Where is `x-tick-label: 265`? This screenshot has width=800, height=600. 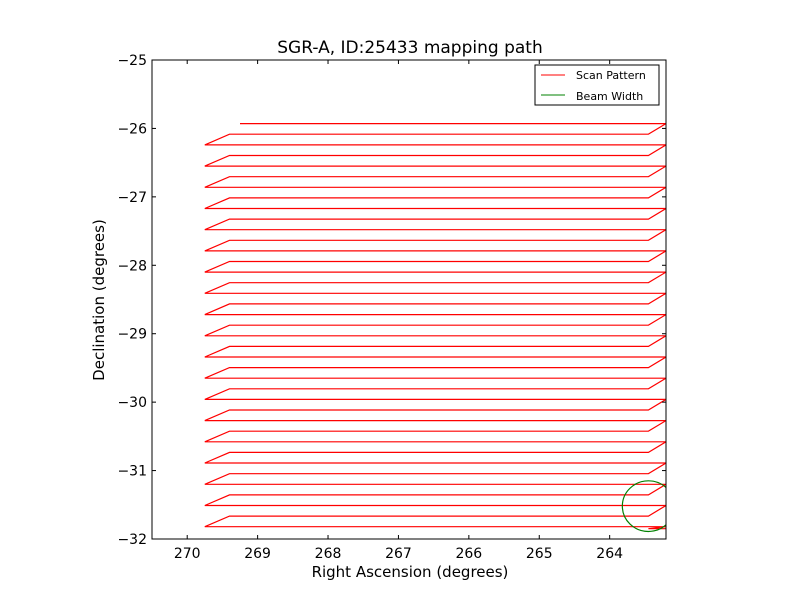
x-tick-label: 265 is located at coordinates (539, 554).